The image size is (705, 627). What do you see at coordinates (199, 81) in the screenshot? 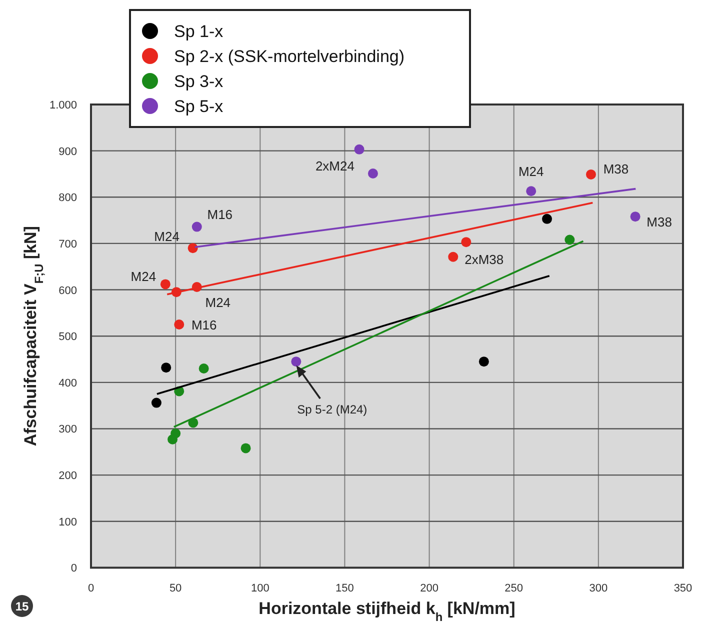
I see `legend-label: Sp 3-x` at bounding box center [199, 81].